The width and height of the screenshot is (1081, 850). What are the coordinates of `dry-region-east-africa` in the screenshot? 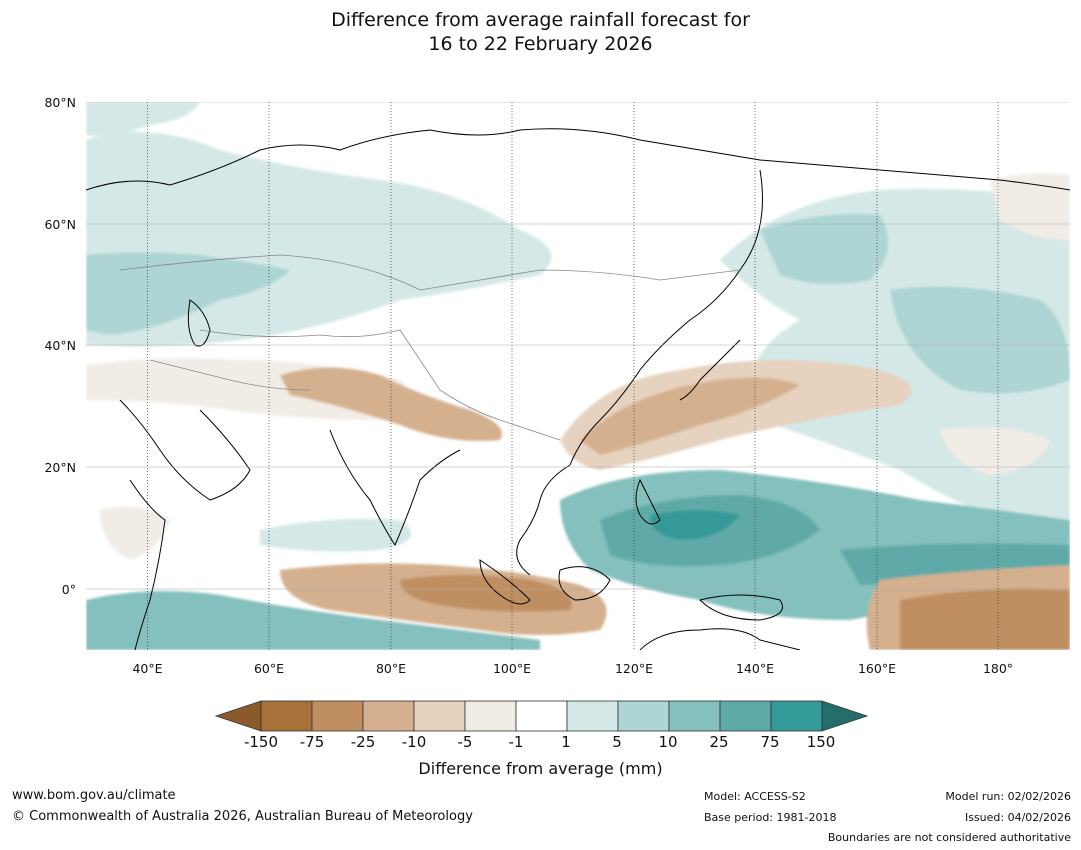 It's located at (135, 533).